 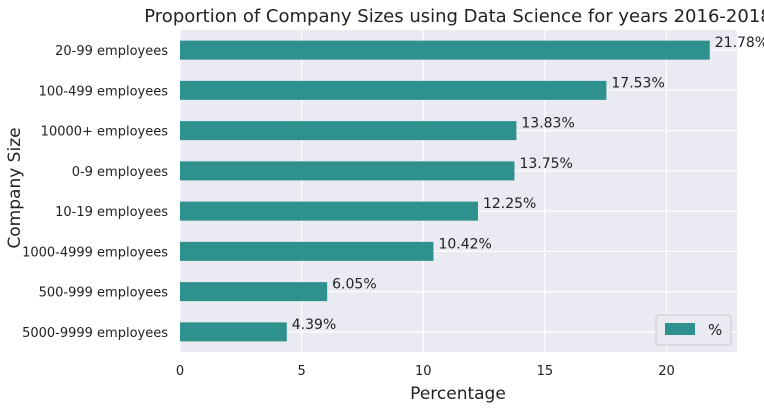 What do you see at coordinates (547, 124) in the screenshot?
I see `data-label-2: 13.83%` at bounding box center [547, 124].